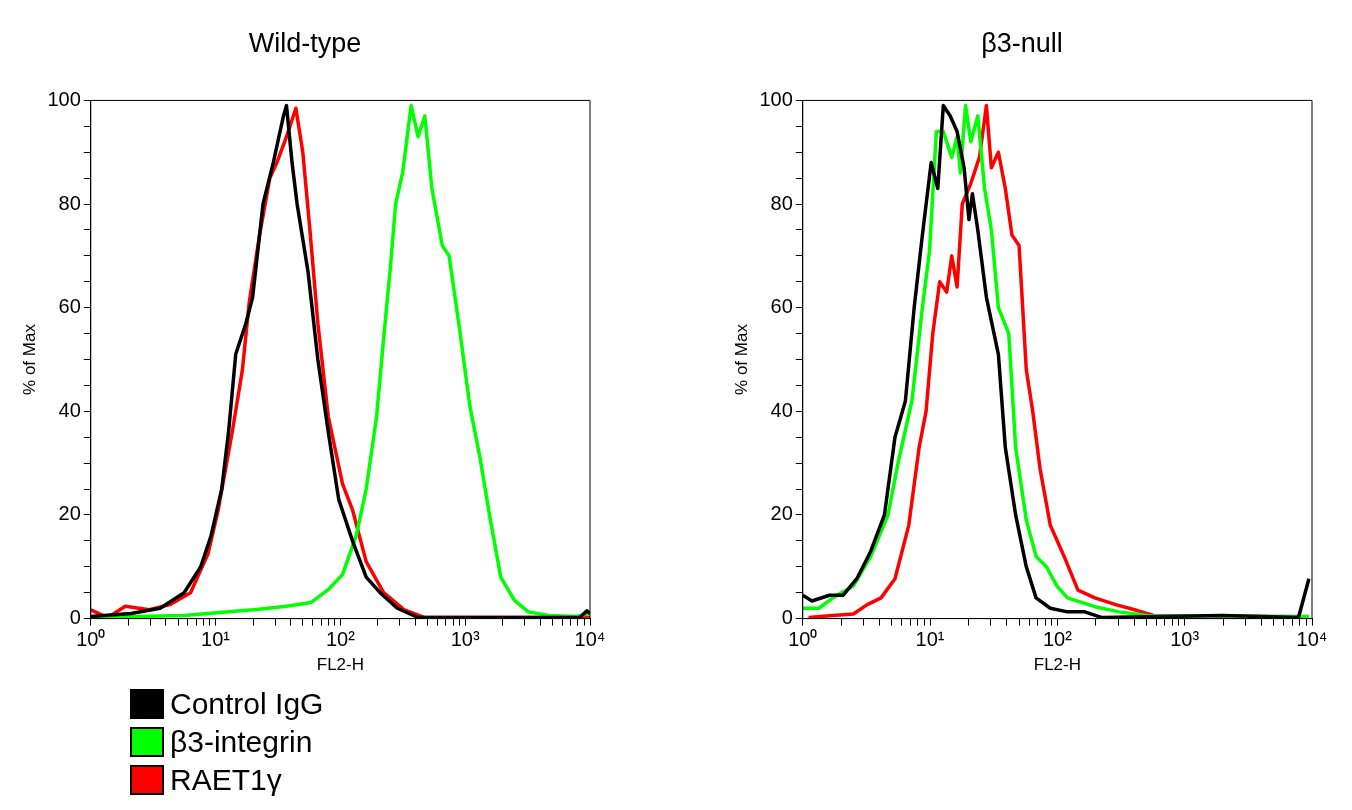 This screenshot has height=810, width=1352. What do you see at coordinates (305, 42) in the screenshot?
I see `chart-title: Wild-type` at bounding box center [305, 42].